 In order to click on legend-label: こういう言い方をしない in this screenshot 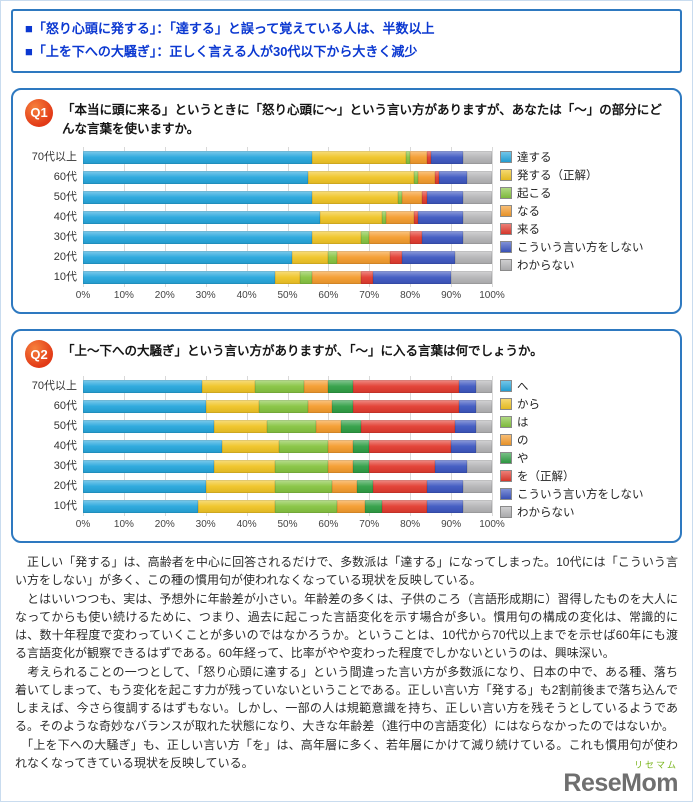, I will do `click(580, 248)`.